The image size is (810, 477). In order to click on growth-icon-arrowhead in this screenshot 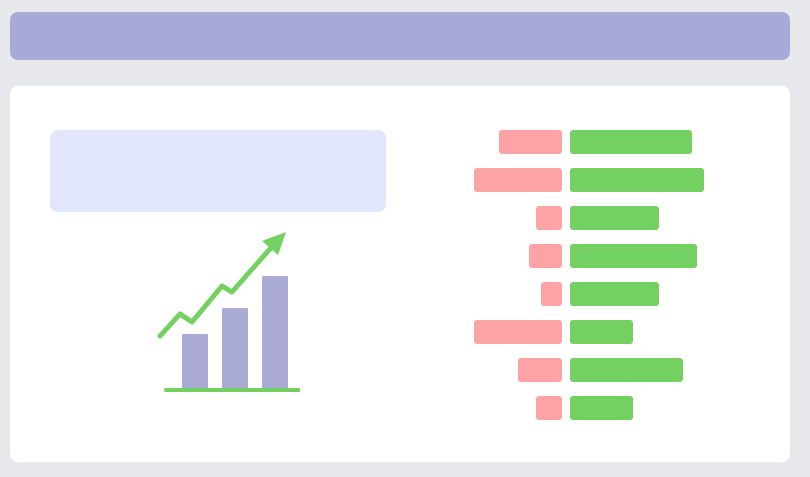, I will do `click(274, 243)`.